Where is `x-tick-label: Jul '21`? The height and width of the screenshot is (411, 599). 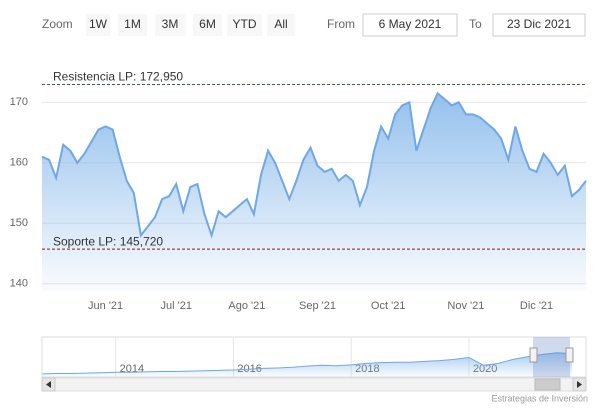 x-tick-label: Jul '21 is located at coordinates (176, 306).